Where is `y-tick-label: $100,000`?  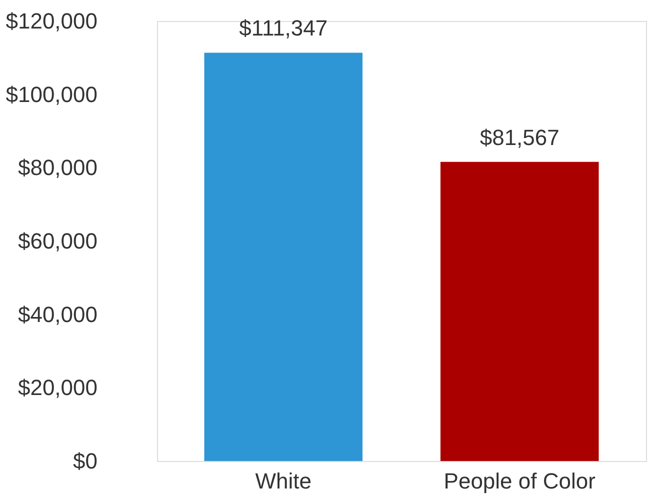
y-tick-label: $100,000 is located at coordinates (52, 94).